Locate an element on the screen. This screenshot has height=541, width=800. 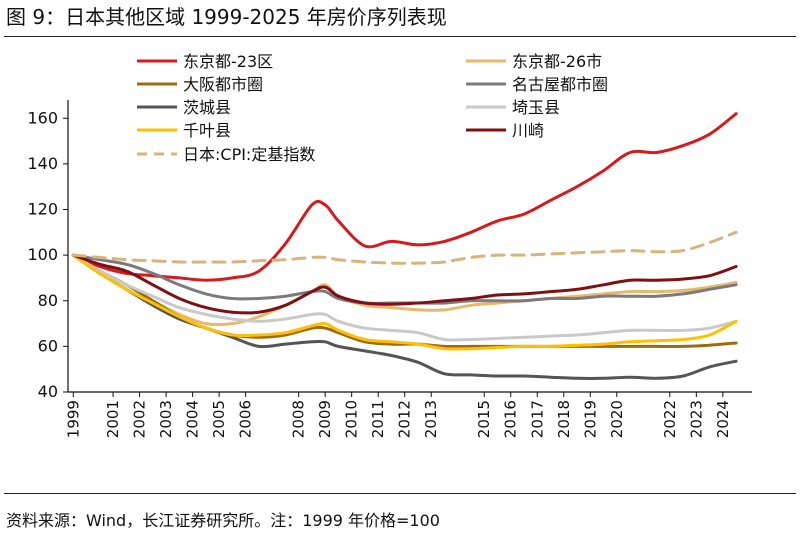
x-tick-label: 2012 is located at coordinates (405, 419).